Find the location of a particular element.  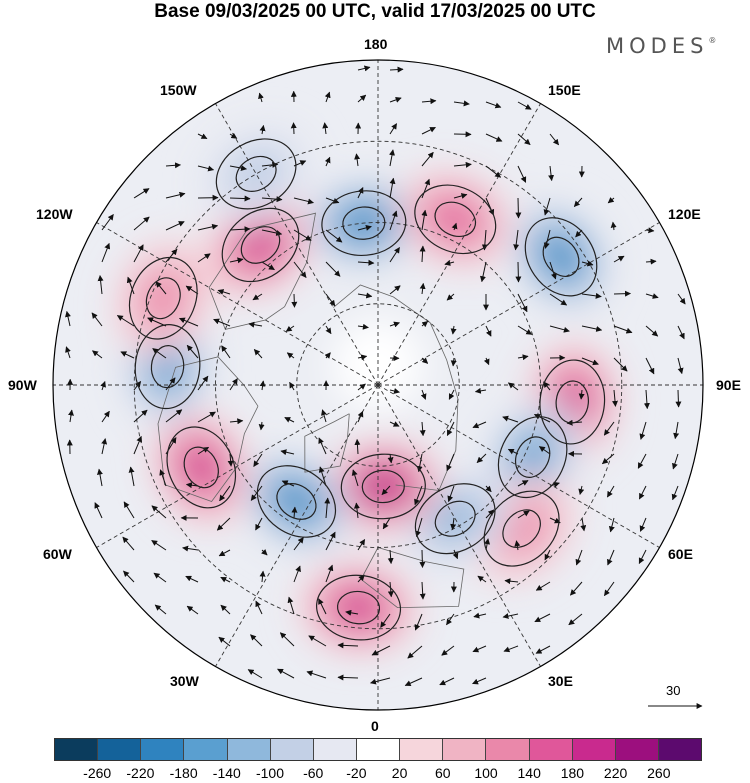

contour-inner-neg-europe is located at coordinates (455, 518).